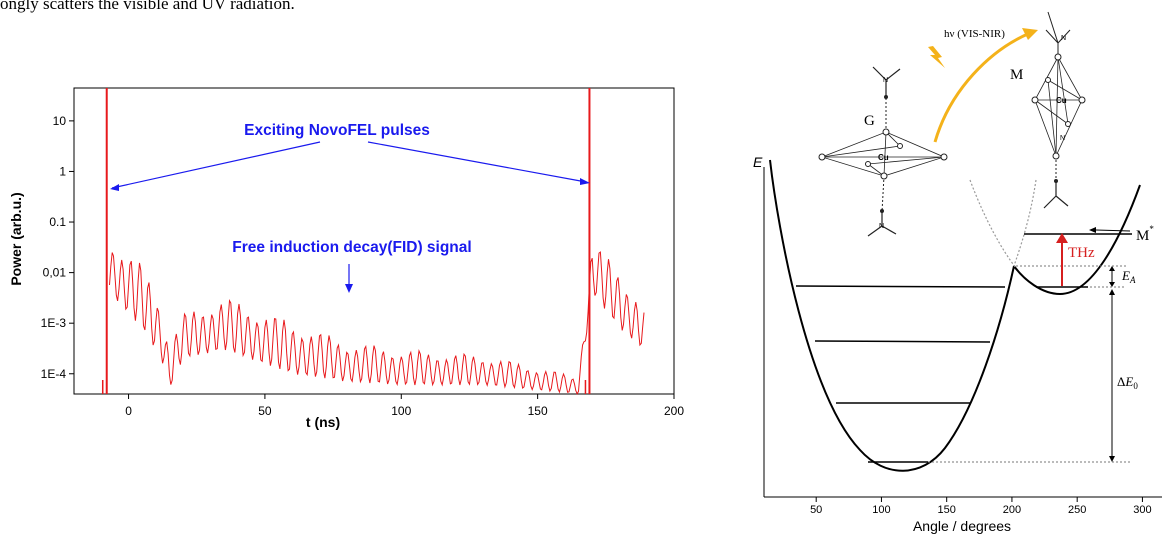 The height and width of the screenshot is (534, 1165). I want to click on y-tick-label: 0,01, so click(55, 273).